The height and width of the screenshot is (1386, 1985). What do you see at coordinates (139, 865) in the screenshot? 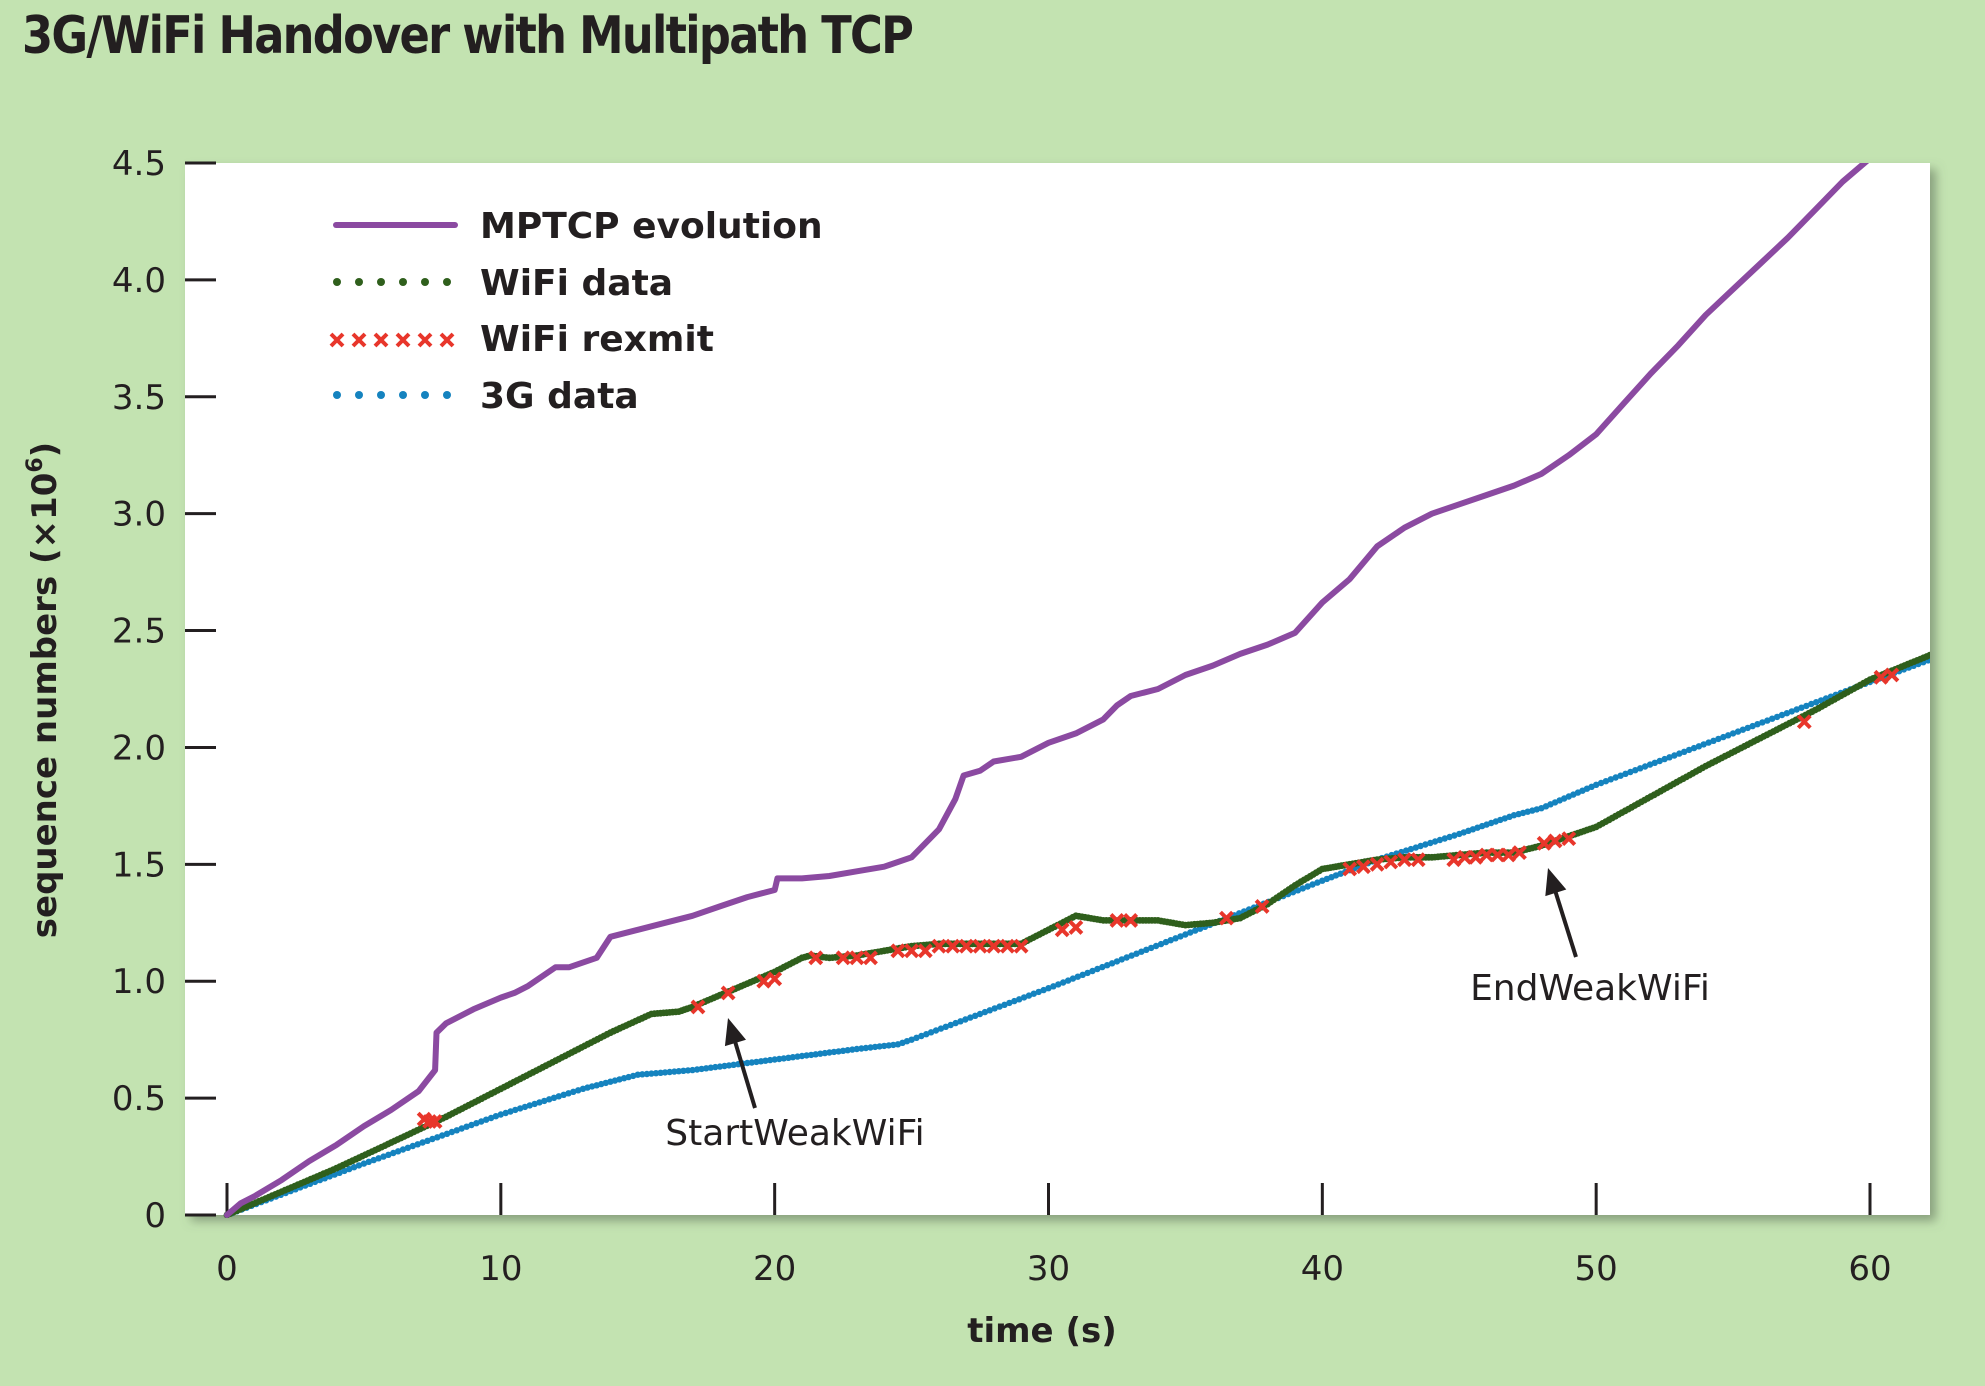
I see `y-tick-label: 1.5` at bounding box center [139, 865].